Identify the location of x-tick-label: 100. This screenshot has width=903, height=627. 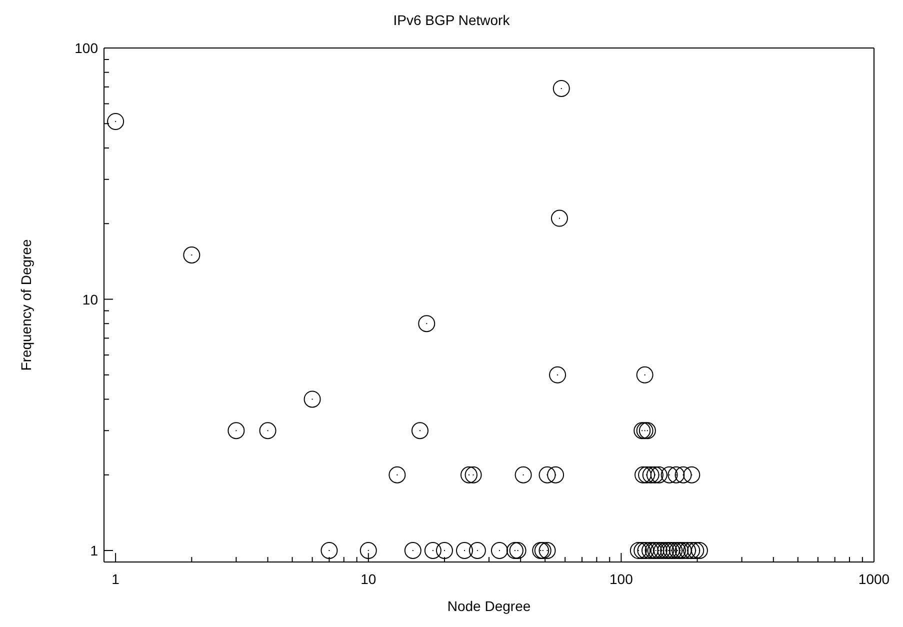
(622, 579).